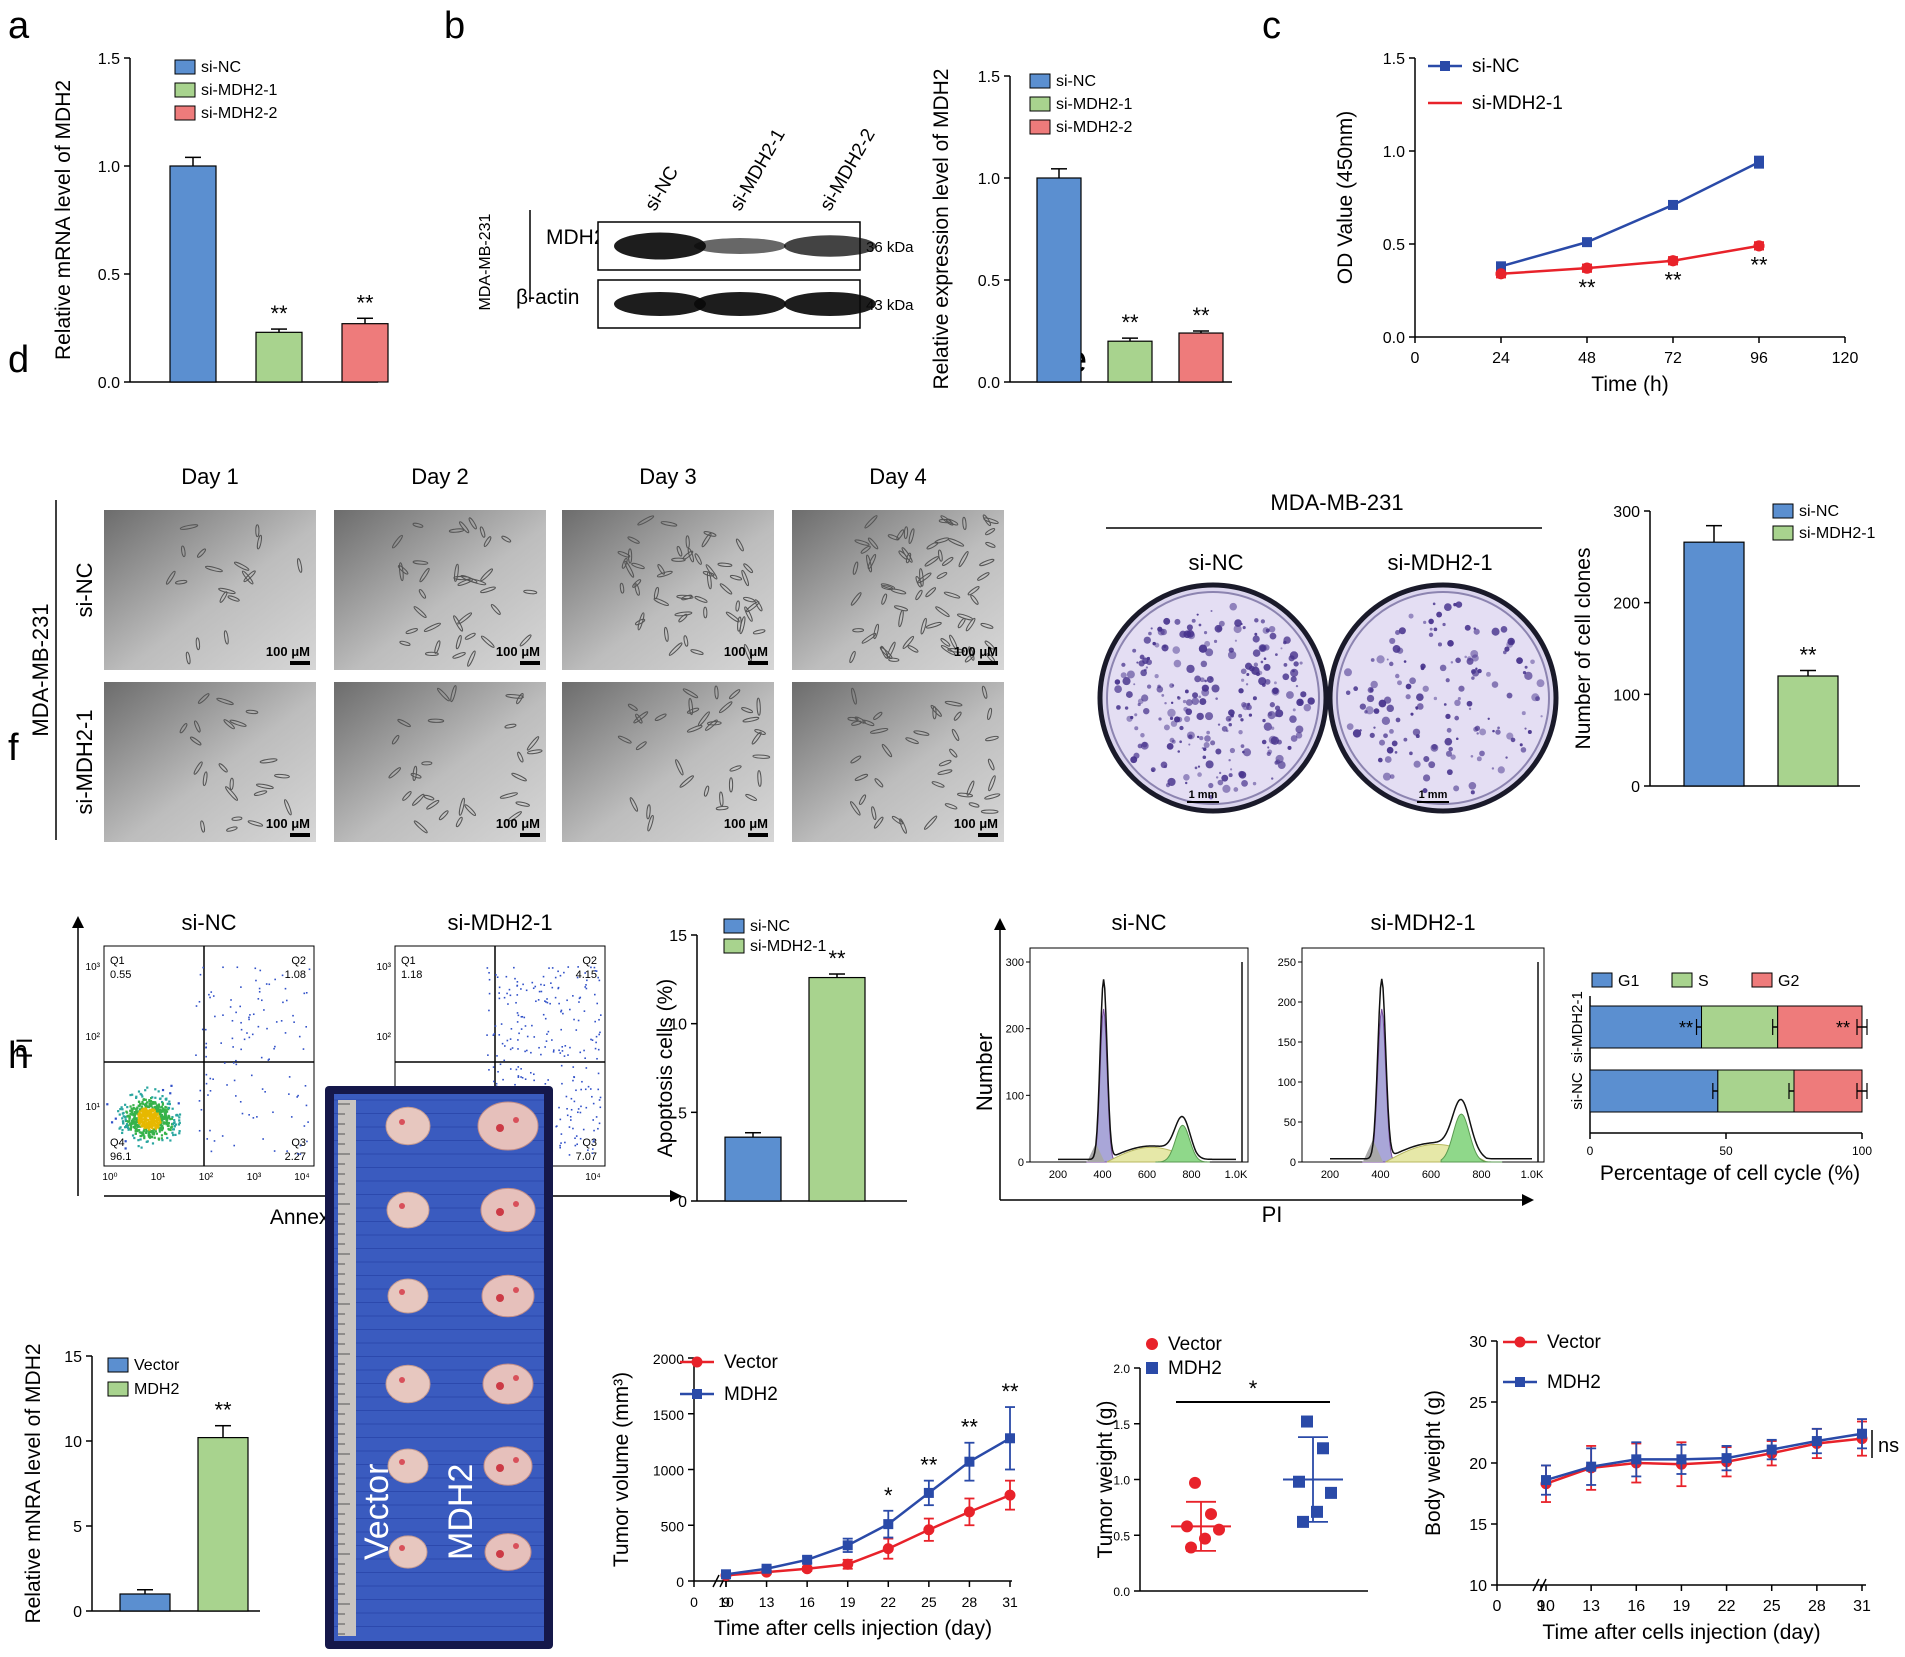  I want to click on bar, so click(193, 274).